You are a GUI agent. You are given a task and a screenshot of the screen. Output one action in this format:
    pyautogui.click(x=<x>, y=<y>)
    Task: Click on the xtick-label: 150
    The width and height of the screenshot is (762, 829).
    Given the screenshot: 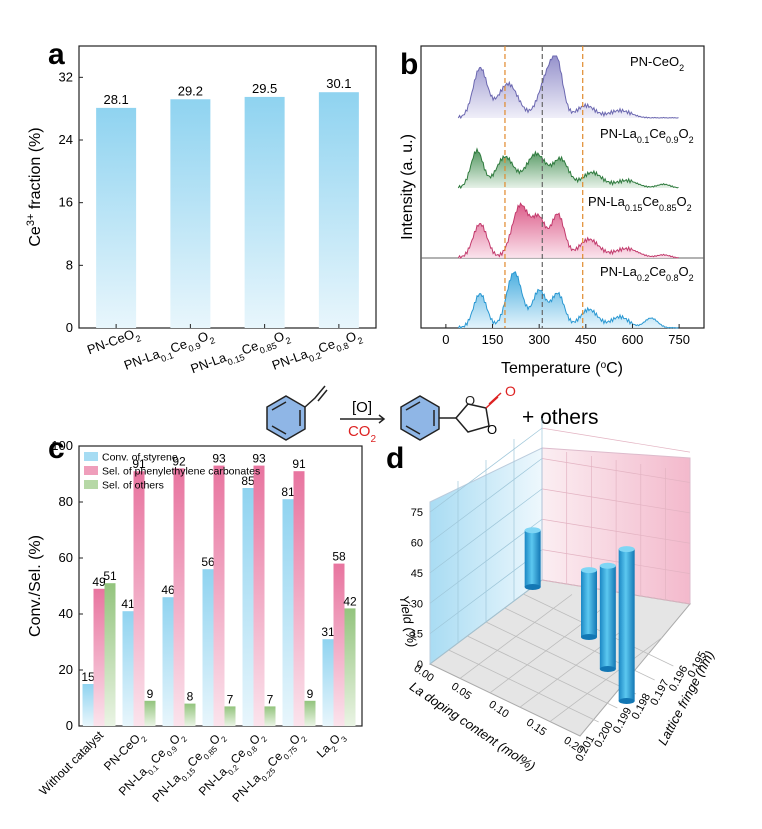 What is the action you would take?
    pyautogui.click(x=493, y=339)
    